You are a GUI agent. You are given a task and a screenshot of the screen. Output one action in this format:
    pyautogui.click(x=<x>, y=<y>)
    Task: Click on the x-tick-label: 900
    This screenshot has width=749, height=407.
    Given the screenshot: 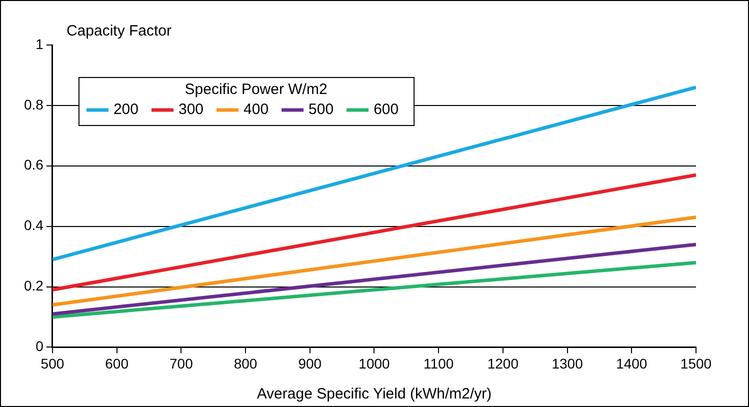 What is the action you would take?
    pyautogui.click(x=310, y=363)
    